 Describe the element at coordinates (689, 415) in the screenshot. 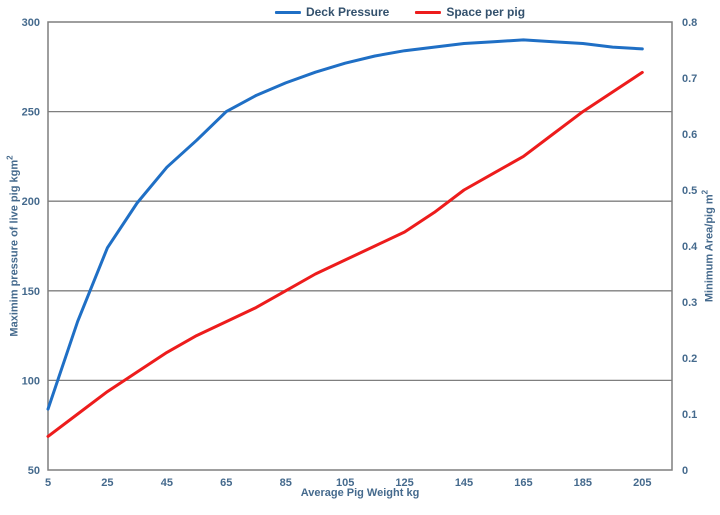

I see `y-right-tick-label: 0.1` at that location.